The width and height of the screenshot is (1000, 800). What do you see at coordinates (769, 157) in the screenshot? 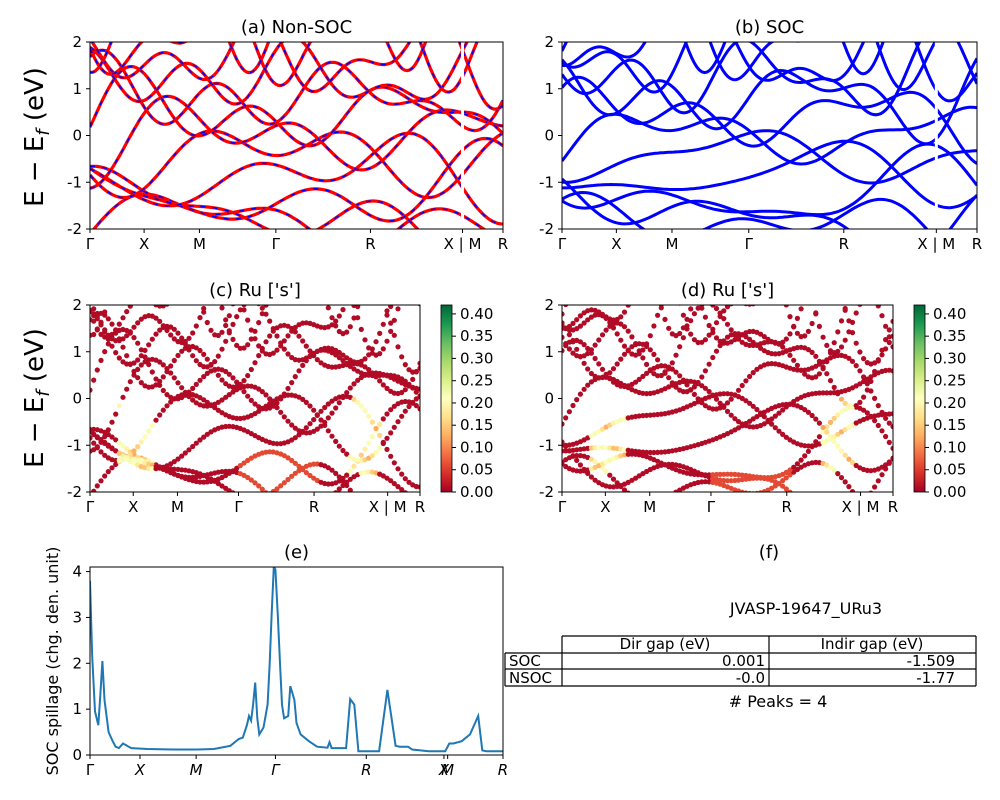
I see `band-line-soc` at bounding box center [769, 157].